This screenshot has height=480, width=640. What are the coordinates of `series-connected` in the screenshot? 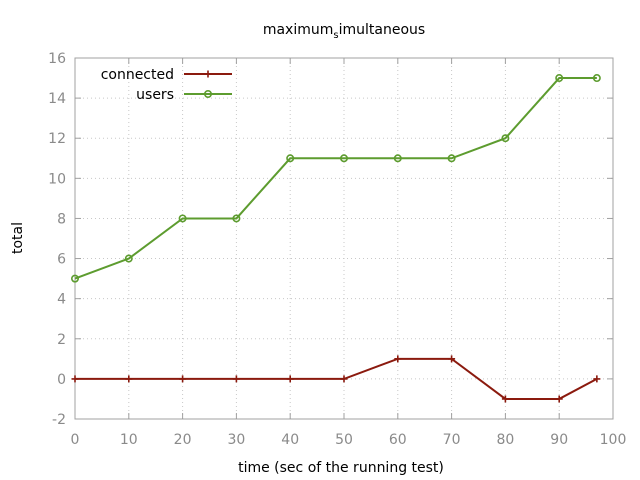 It's located at (336, 379).